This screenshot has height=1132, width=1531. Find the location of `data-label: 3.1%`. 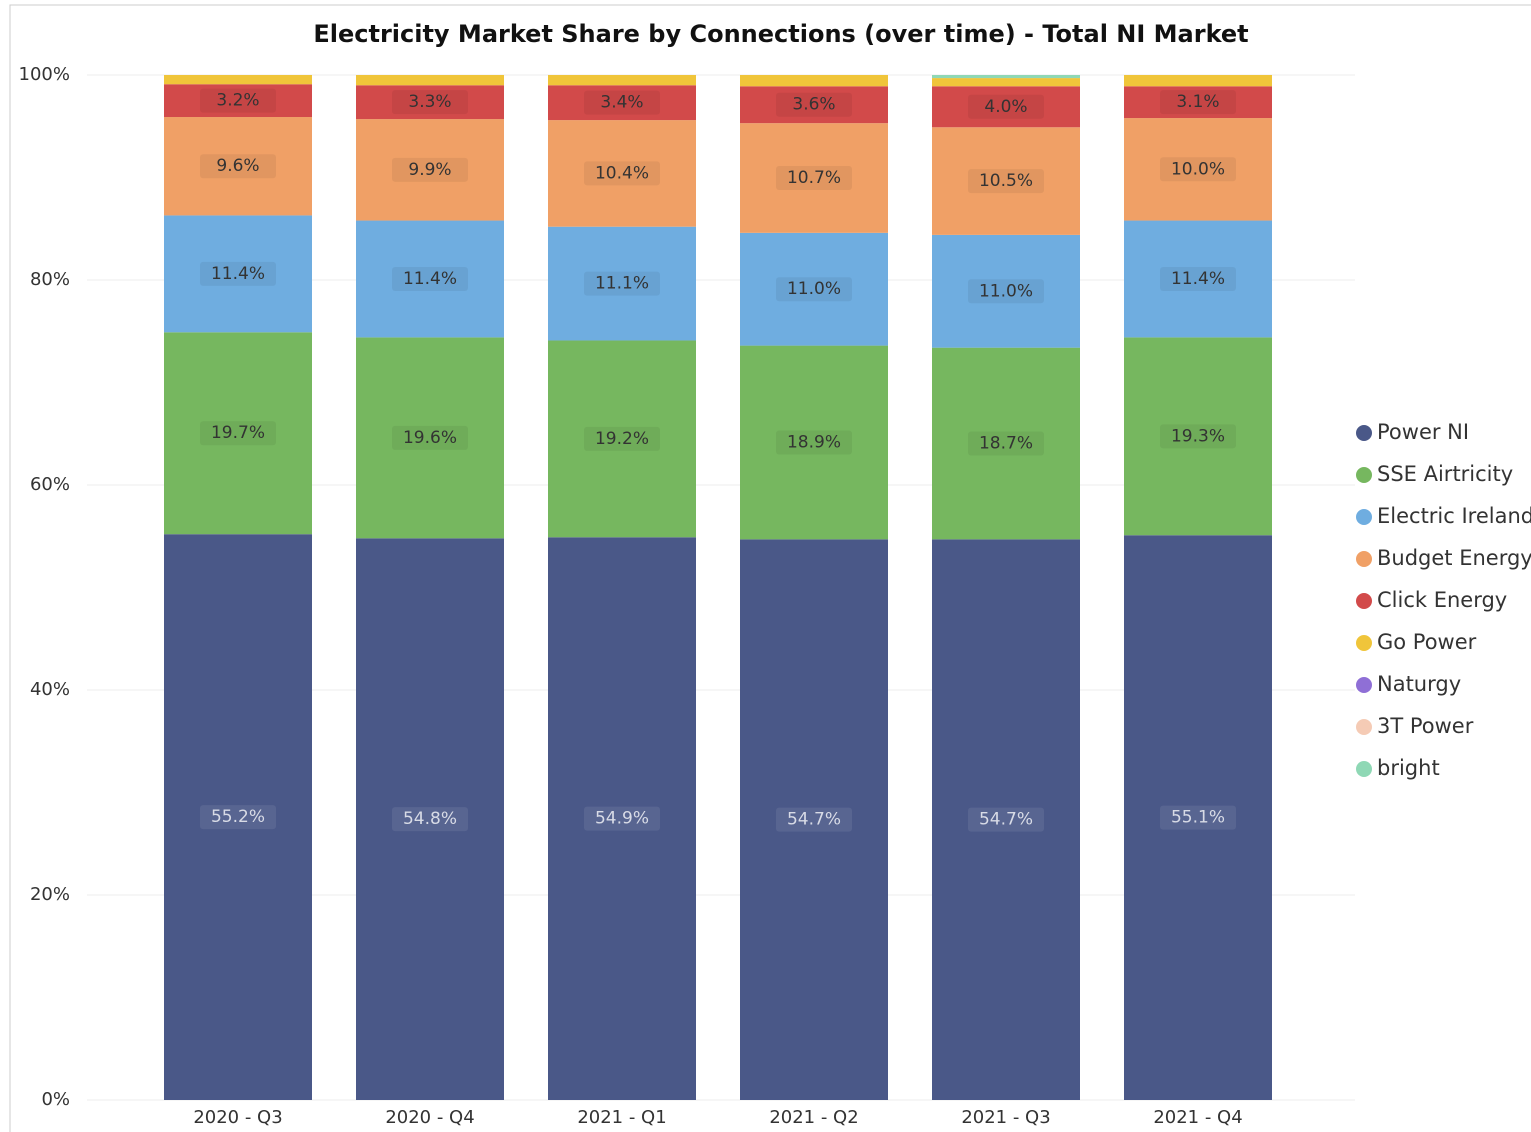

data-label: 3.1% is located at coordinates (1197, 102).